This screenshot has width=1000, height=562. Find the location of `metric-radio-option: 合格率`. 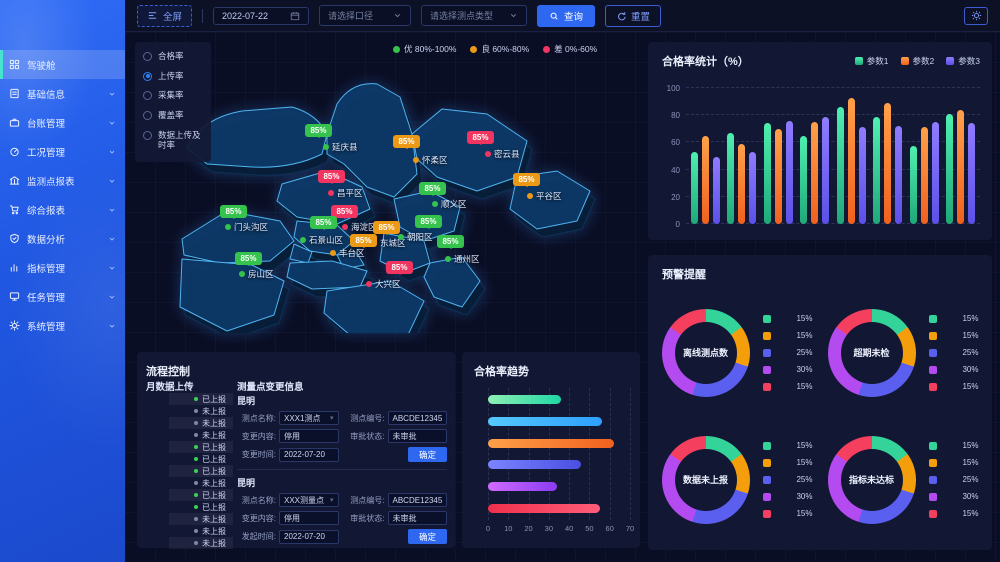

metric-radio-option: 合格率 is located at coordinates (173, 56).